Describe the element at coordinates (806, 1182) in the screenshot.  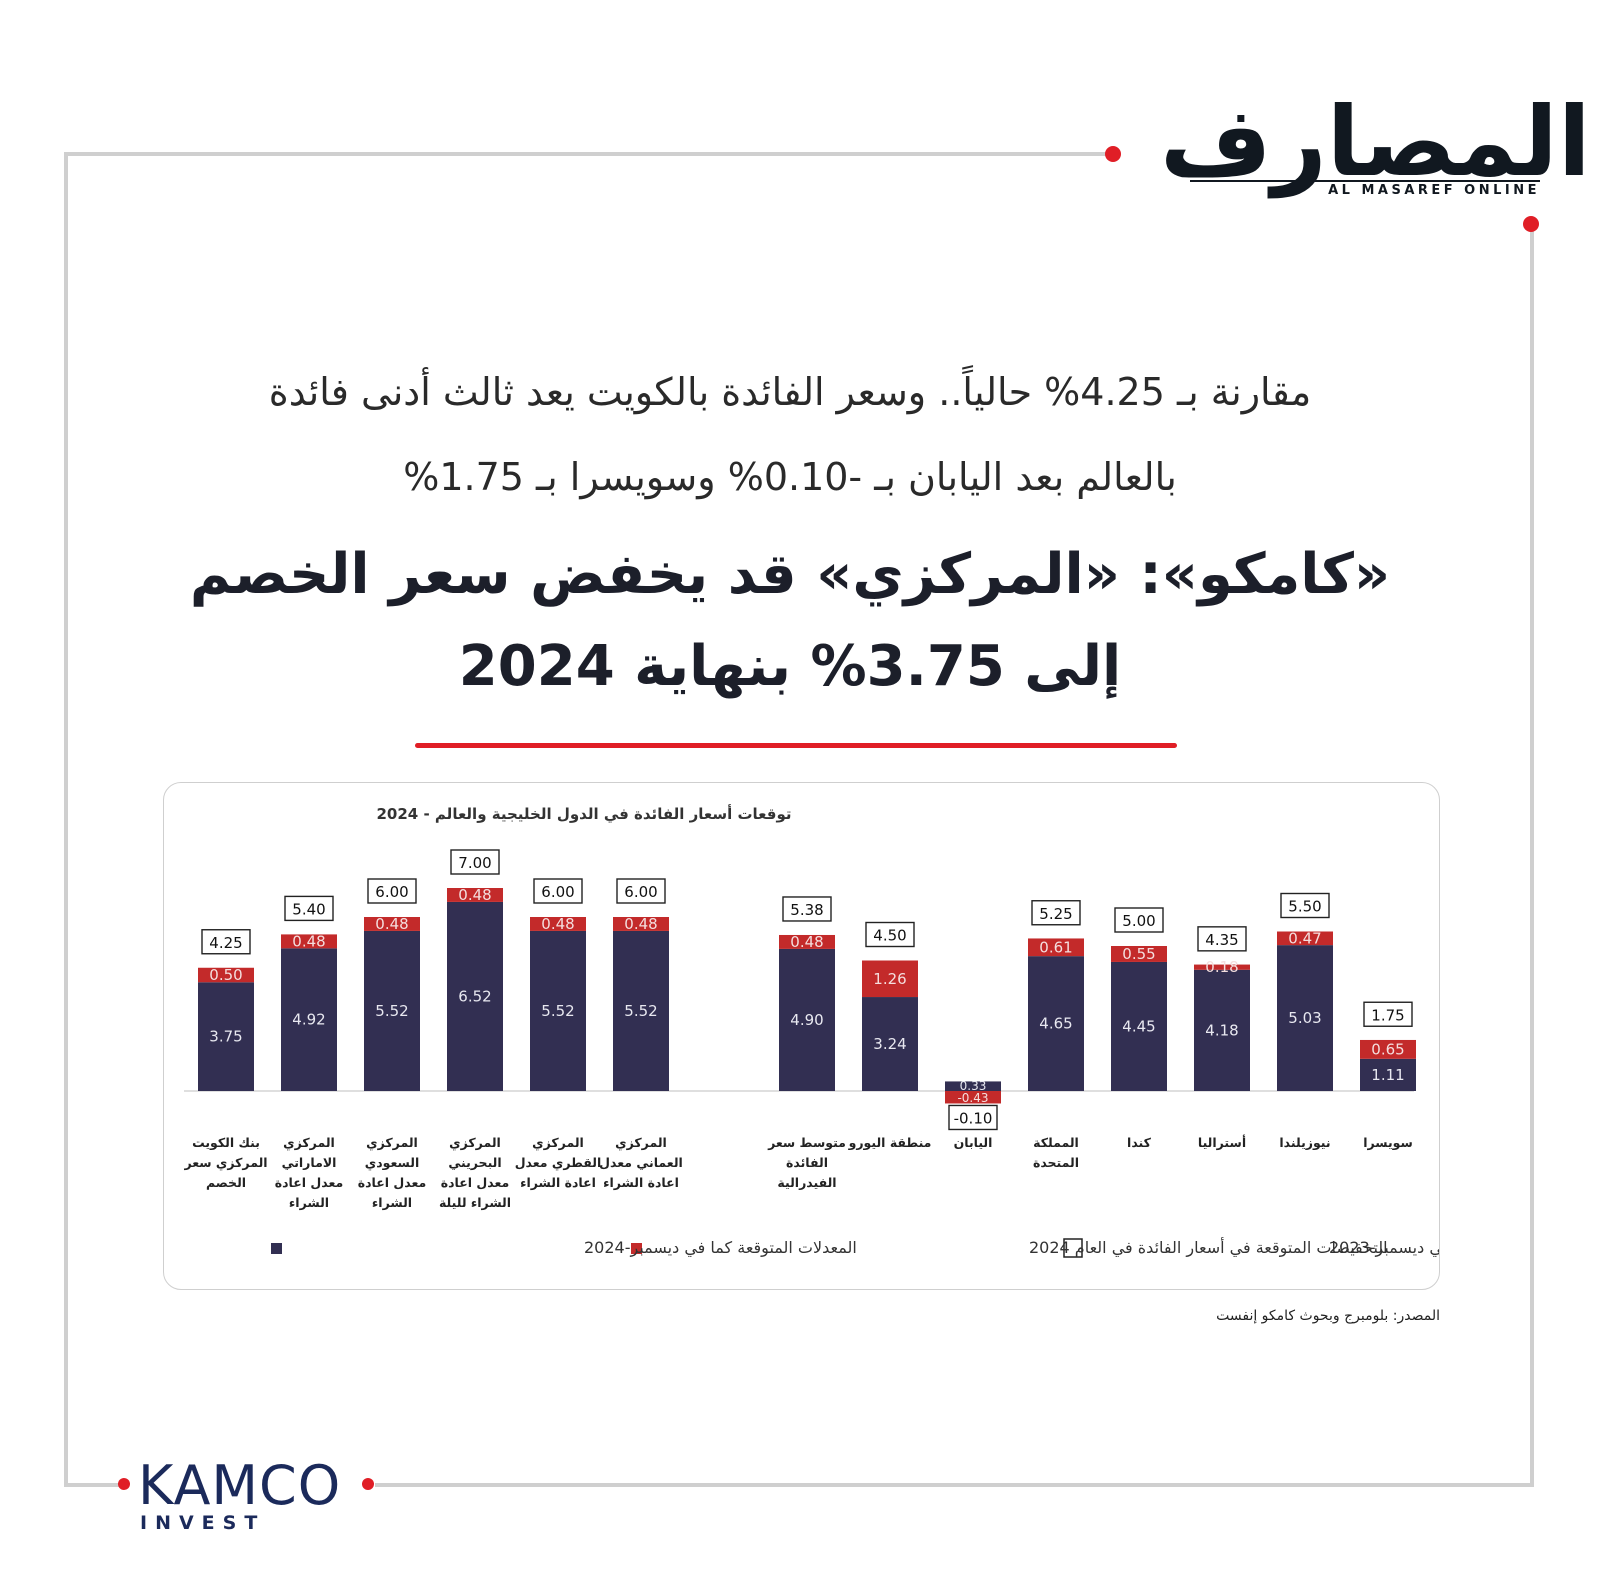
I see `x-tick-label: الفيدرالية` at that location.